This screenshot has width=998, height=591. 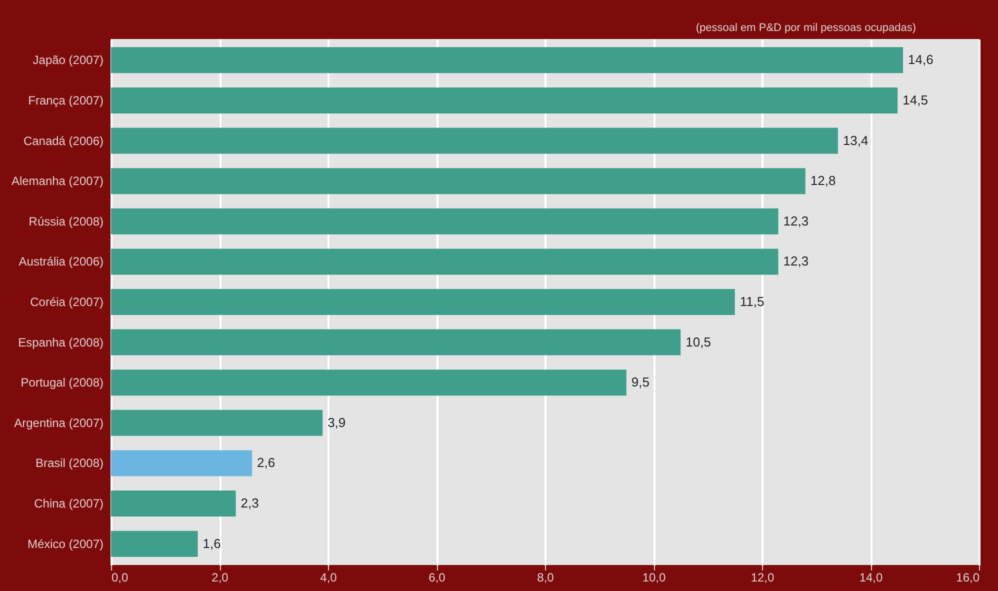 What do you see at coordinates (62, 383) in the screenshot?
I see `y-tick-label: Portugal (2008)` at bounding box center [62, 383].